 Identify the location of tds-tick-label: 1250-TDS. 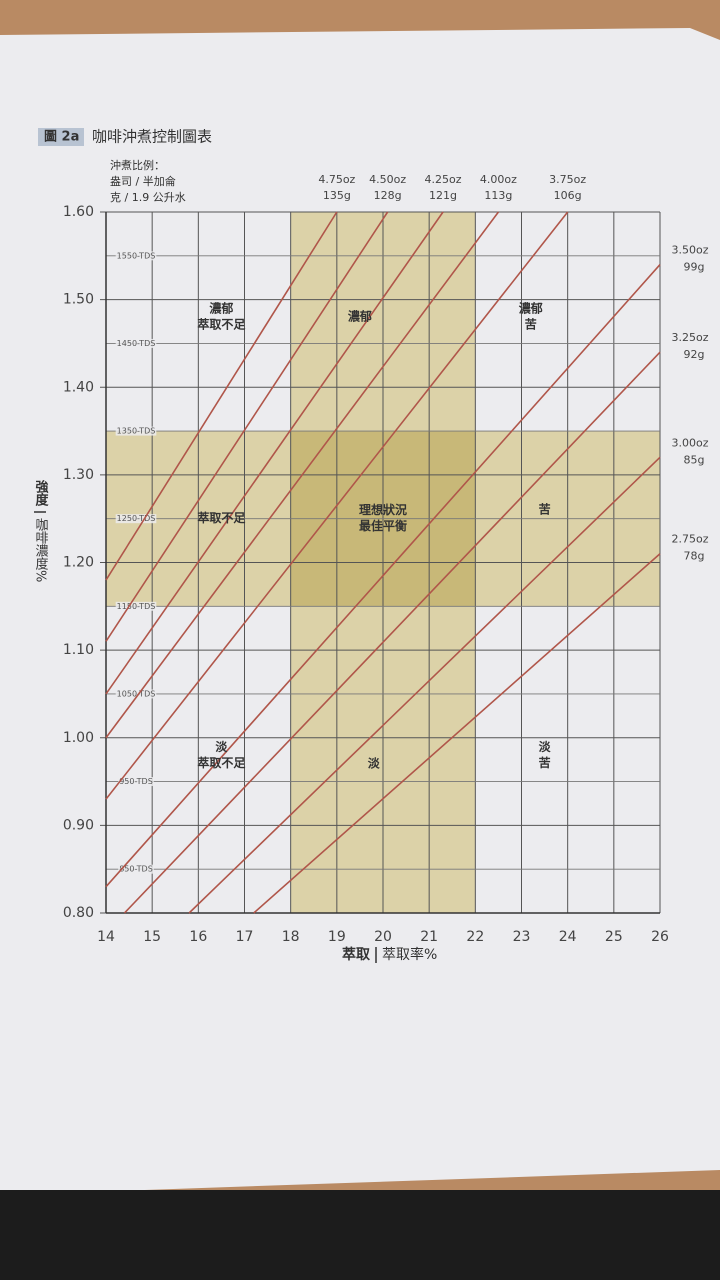
(136, 518).